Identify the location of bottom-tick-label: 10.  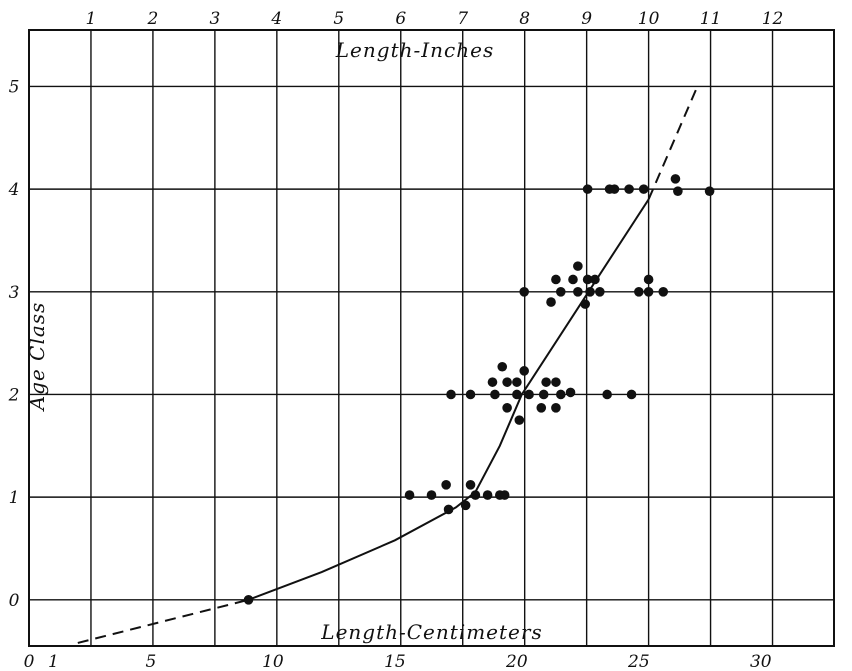
(273, 661).